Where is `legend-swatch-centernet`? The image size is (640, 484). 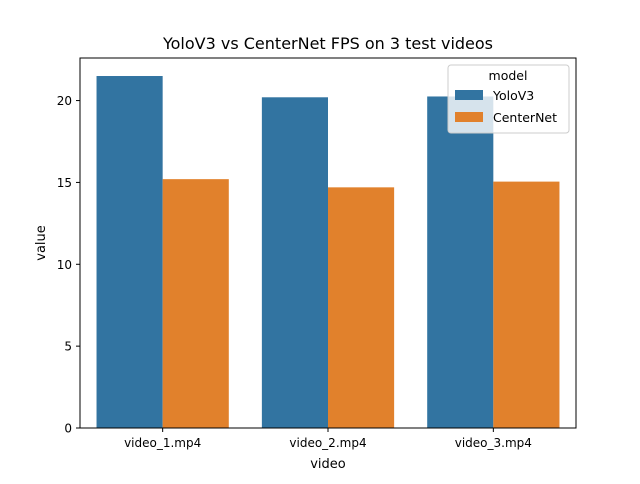
legend-swatch-centernet is located at coordinates (469, 117).